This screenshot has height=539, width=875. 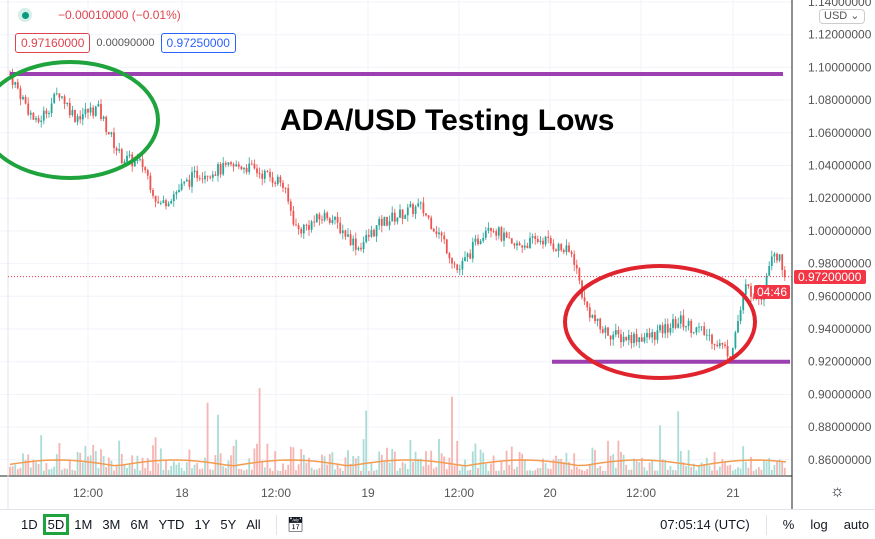 What do you see at coordinates (295, 524) in the screenshot?
I see `calendar-arrow-icon: 📅︎` at bounding box center [295, 524].